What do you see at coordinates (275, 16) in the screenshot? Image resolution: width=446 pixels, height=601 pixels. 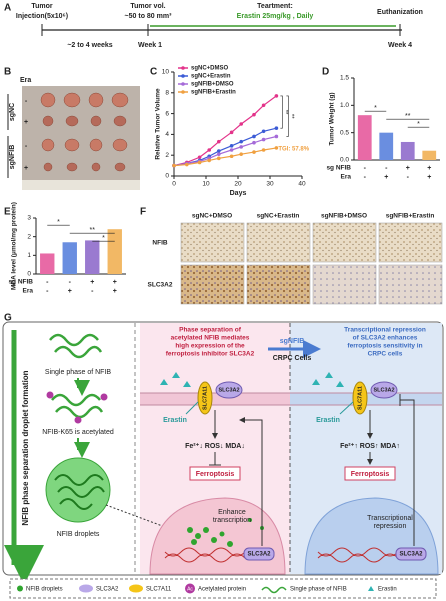 I see `timeline-label: Erastin 25mg/kg , Daily` at bounding box center [275, 16].